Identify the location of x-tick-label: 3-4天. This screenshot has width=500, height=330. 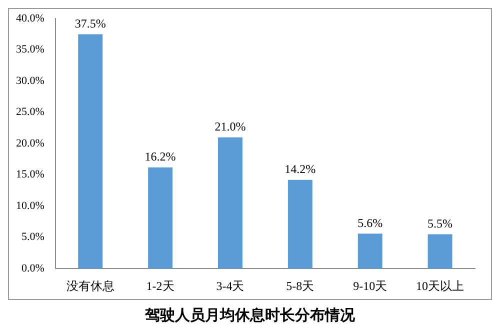
(230, 285).